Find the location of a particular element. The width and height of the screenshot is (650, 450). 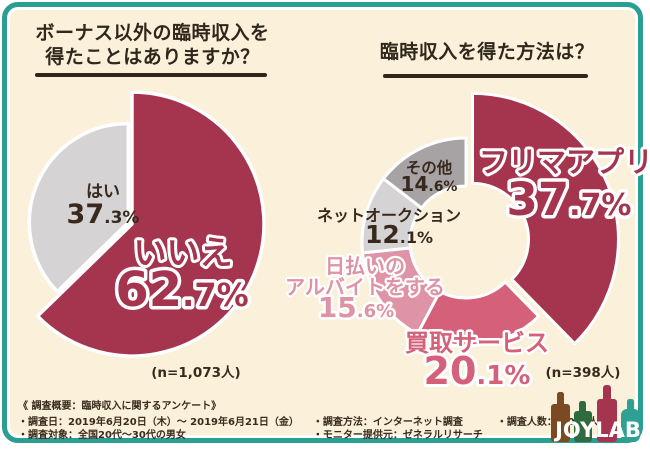

label-daily-job-line1: 日払いの is located at coordinates (365, 266).